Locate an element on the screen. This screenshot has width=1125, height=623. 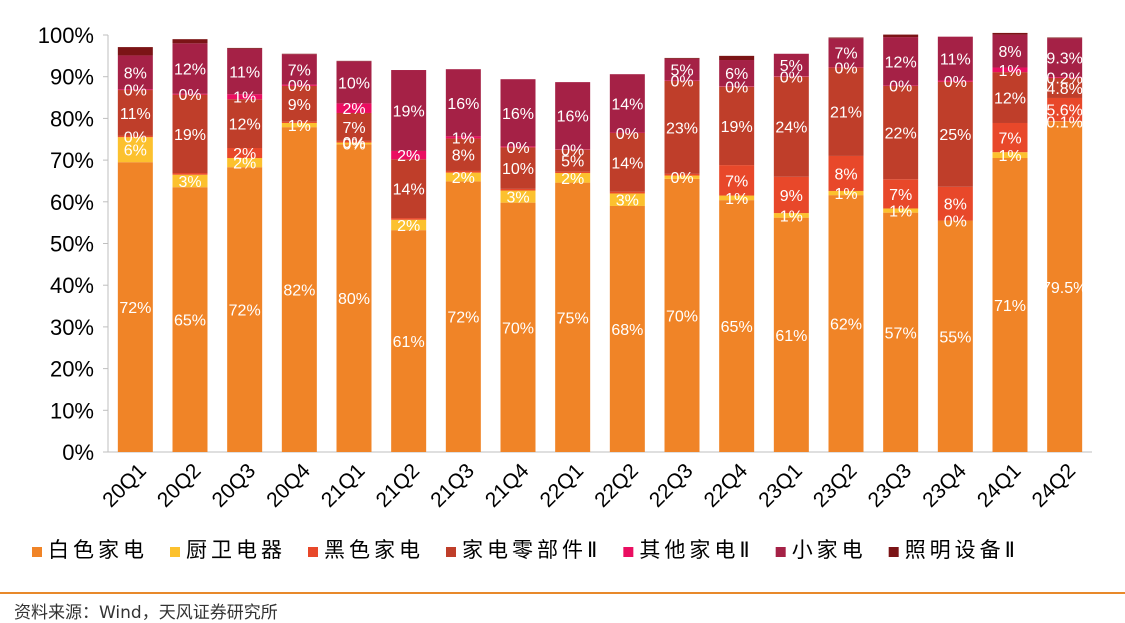
data-label: 7% is located at coordinates (299, 70).